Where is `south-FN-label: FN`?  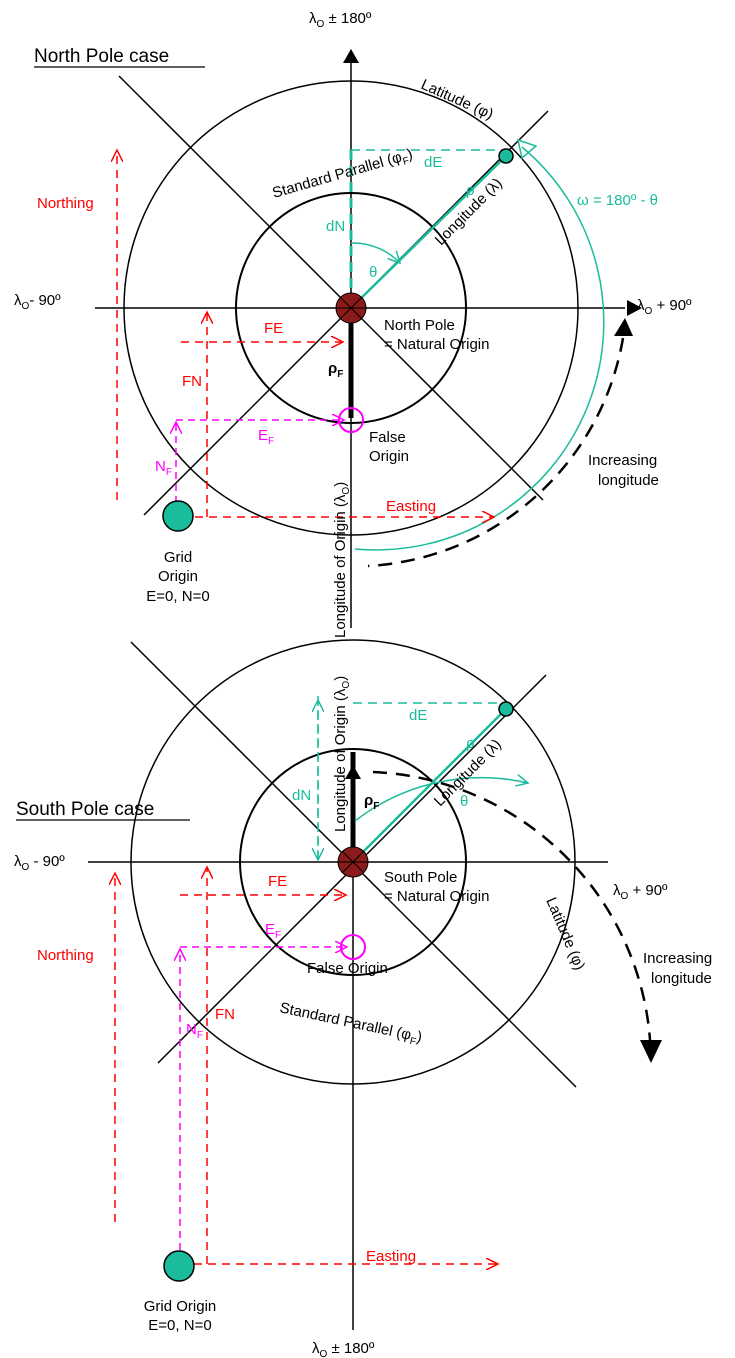
south-FN-label: FN is located at coordinates (225, 1014).